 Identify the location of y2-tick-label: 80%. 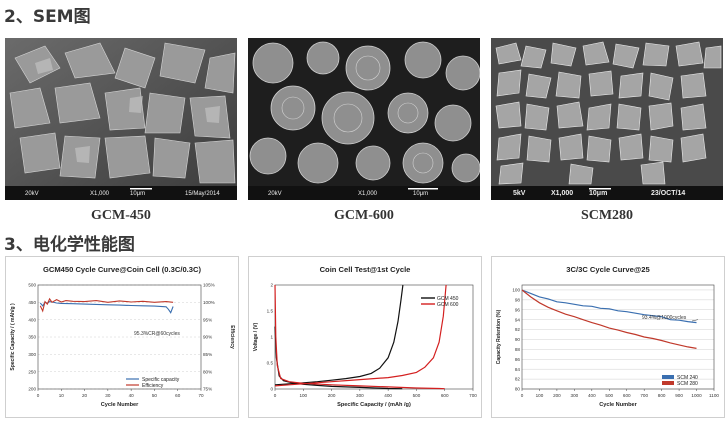
(207, 371).